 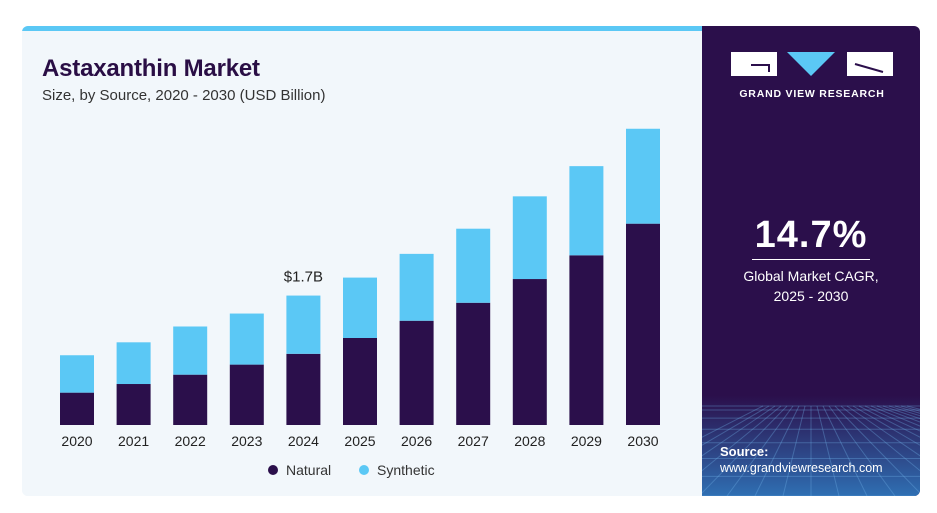 I want to click on x-tick-label-2024: 2024, so click(x=303, y=441).